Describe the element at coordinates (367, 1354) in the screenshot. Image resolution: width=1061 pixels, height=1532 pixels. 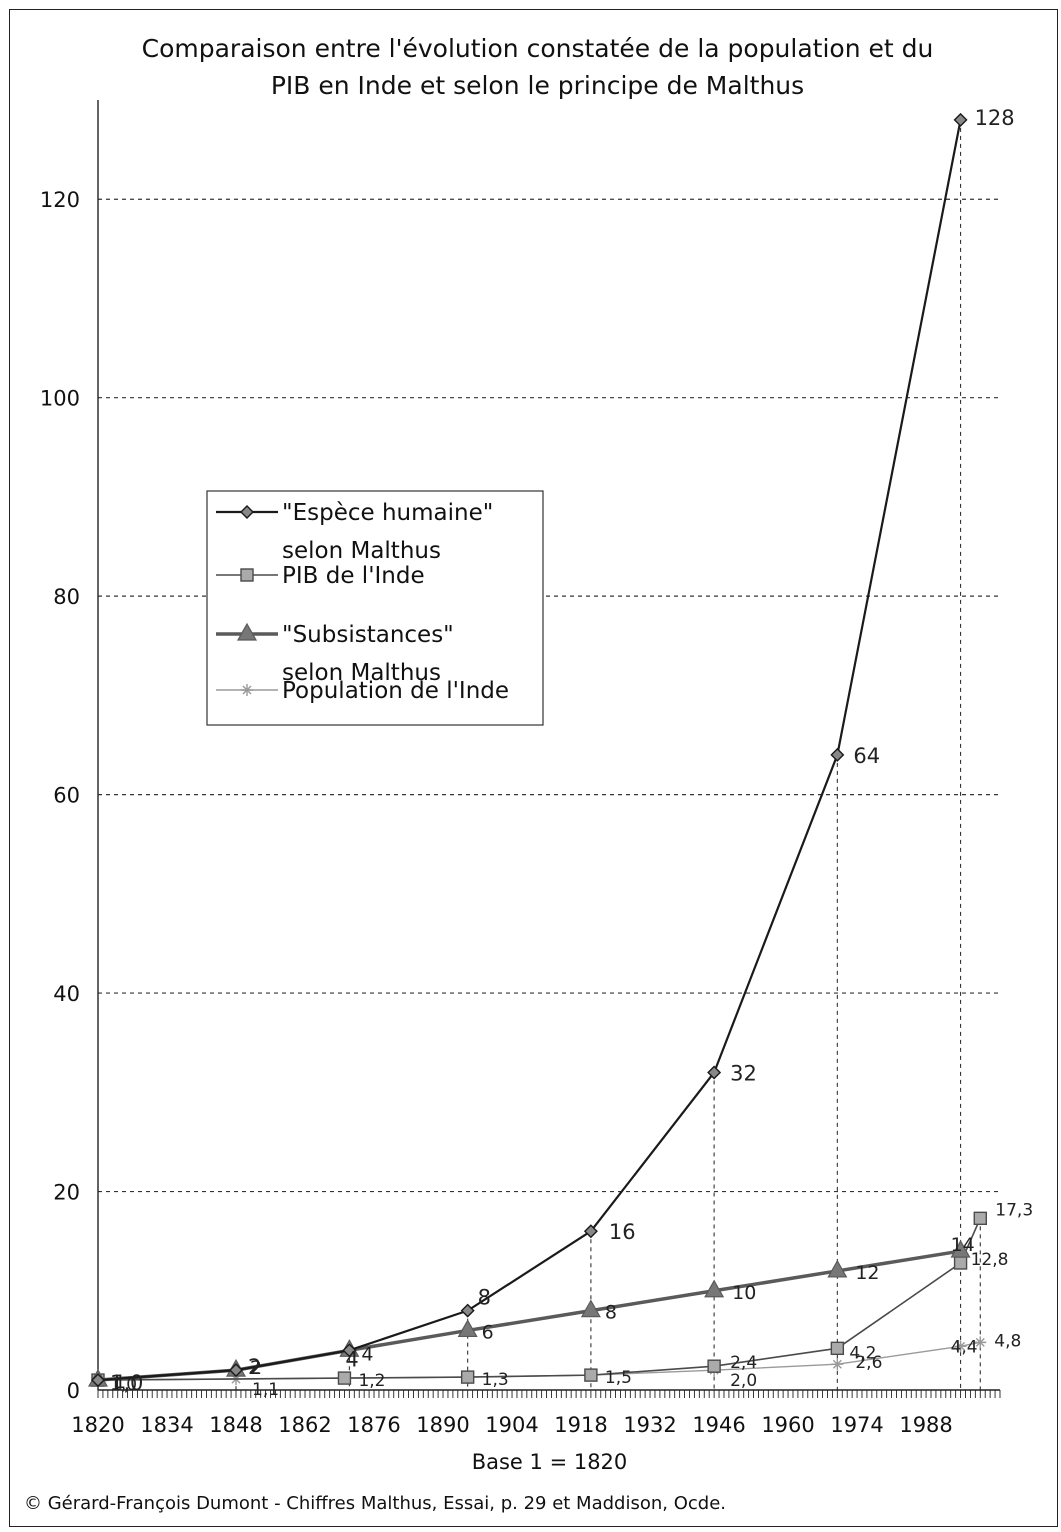
I see `data-label-2-2: 4` at that location.